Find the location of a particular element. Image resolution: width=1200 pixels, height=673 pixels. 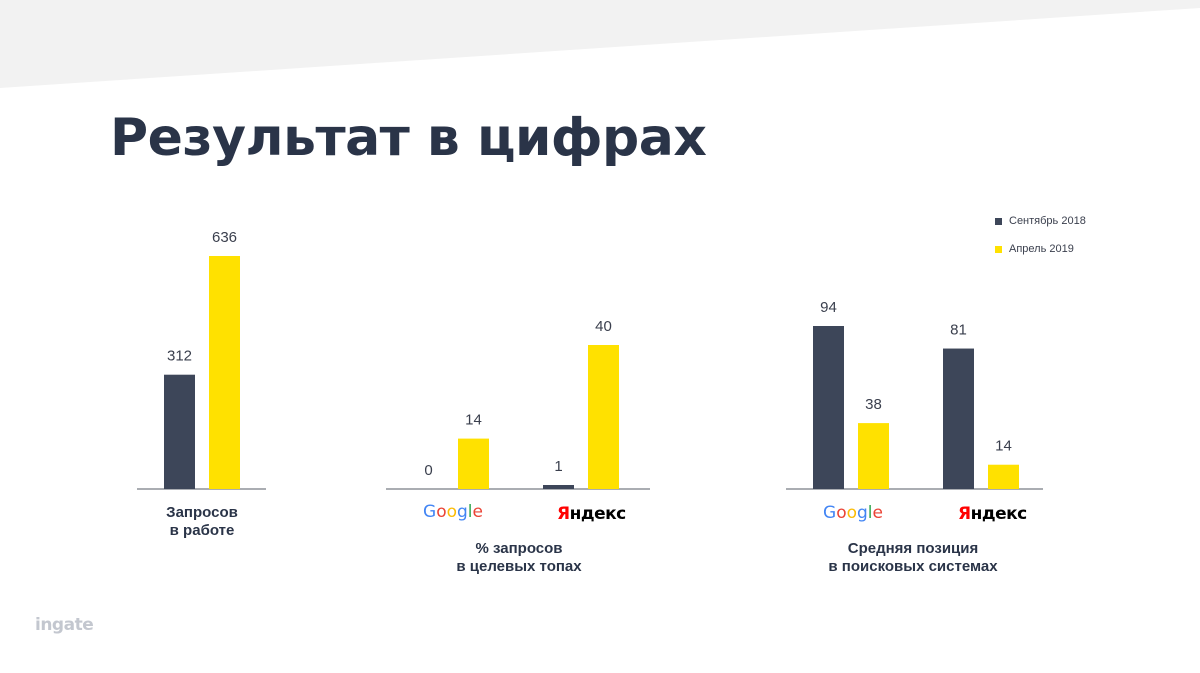

page-title: Результат в цифрах is located at coordinates (408, 138).